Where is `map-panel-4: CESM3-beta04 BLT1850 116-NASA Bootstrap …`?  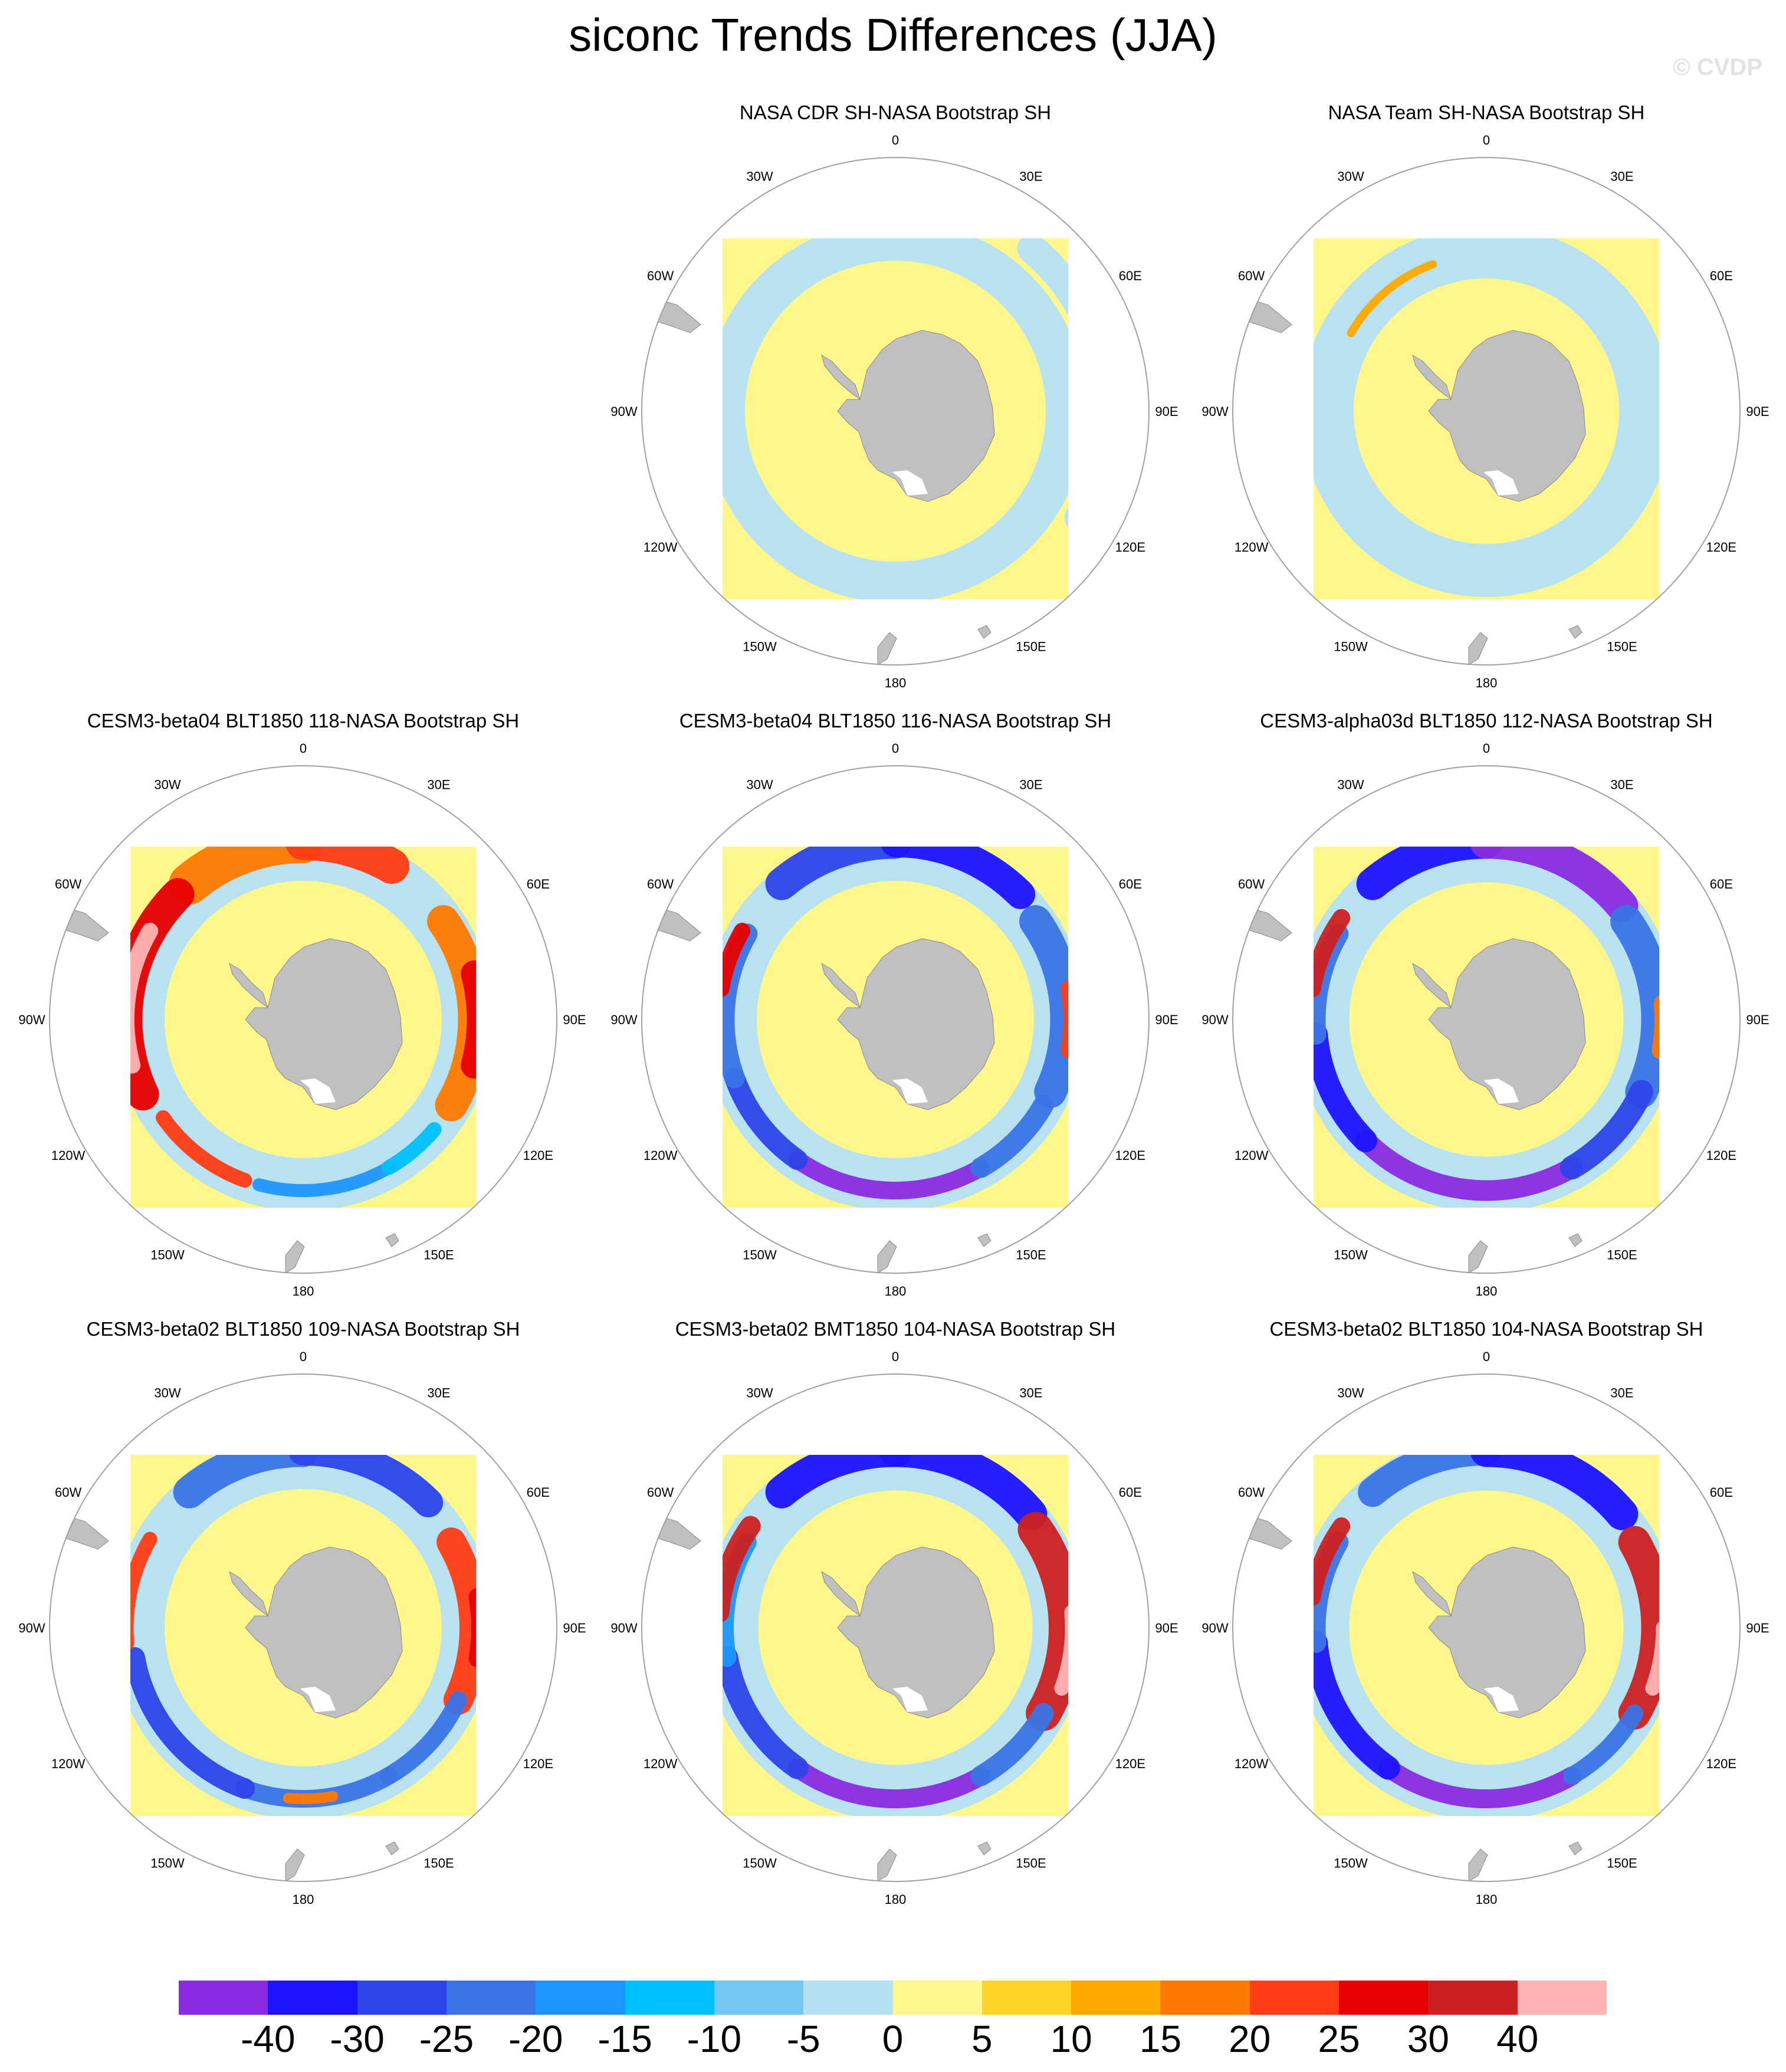 map-panel-4: CESM3-beta04 BLT1850 116-NASA Bootstrap … is located at coordinates (895, 1005).